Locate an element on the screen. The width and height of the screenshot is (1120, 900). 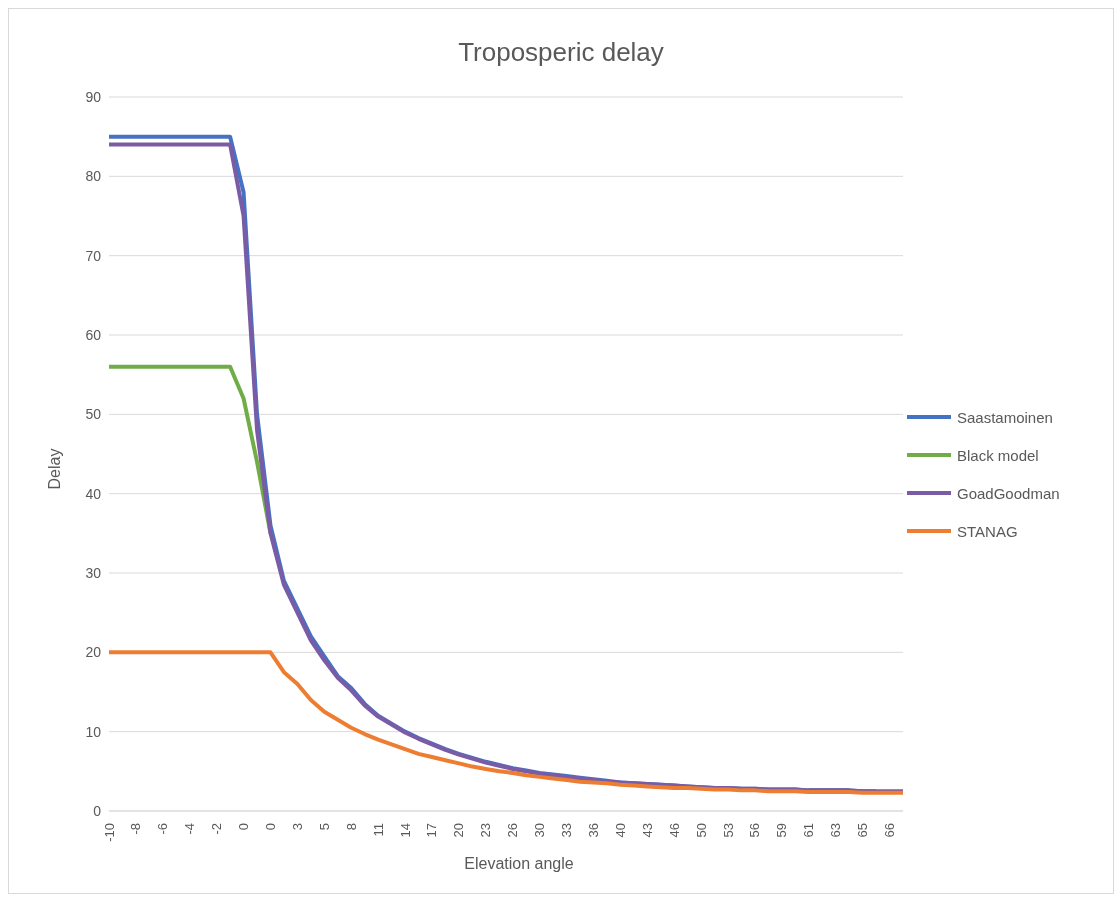
x-tick-label: 14 is located at coordinates (405, 830).